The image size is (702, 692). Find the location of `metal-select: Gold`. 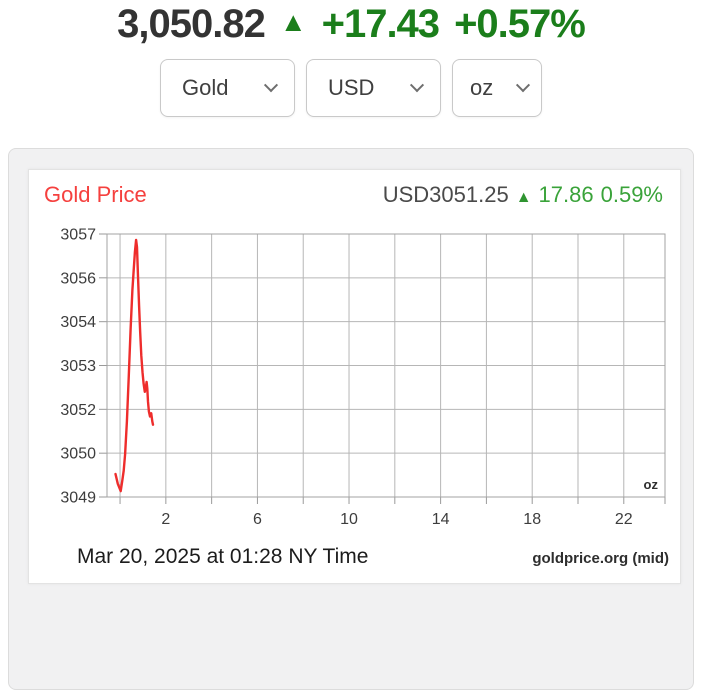

metal-select: Gold is located at coordinates (227, 88).